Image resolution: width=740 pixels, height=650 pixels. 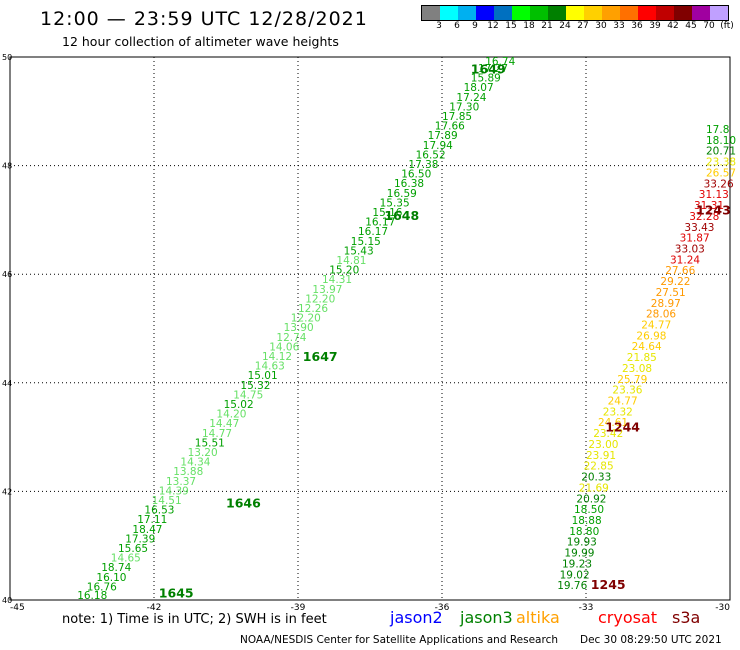 What do you see at coordinates (7, 166) in the screenshot?
I see `latitude-tick-label: 48` at bounding box center [7, 166].